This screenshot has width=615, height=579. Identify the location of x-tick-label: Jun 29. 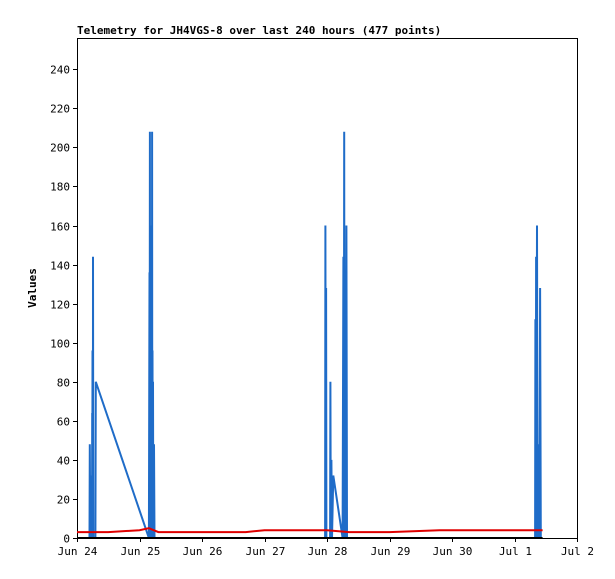
(391, 551).